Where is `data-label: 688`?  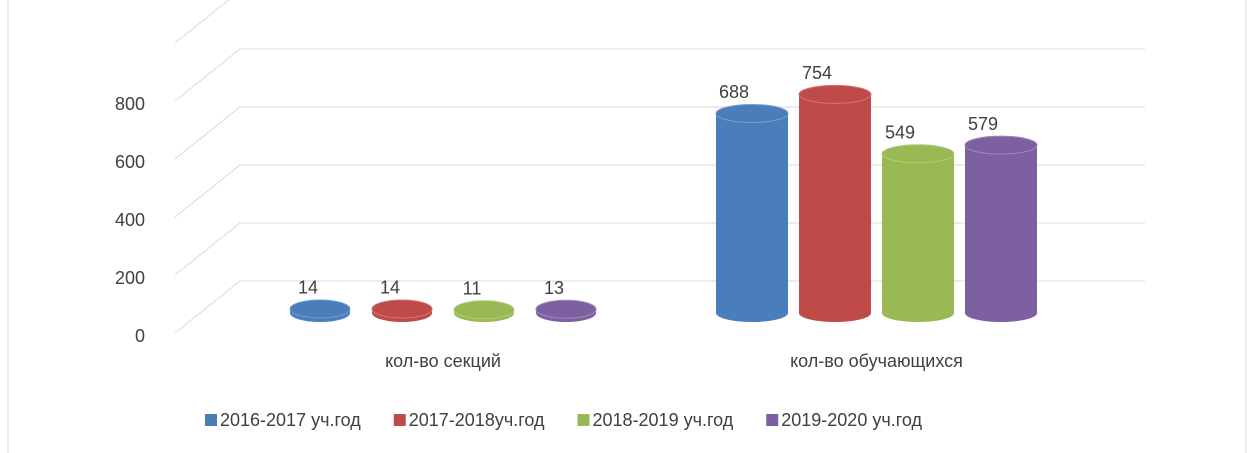 data-label: 688 is located at coordinates (734, 92).